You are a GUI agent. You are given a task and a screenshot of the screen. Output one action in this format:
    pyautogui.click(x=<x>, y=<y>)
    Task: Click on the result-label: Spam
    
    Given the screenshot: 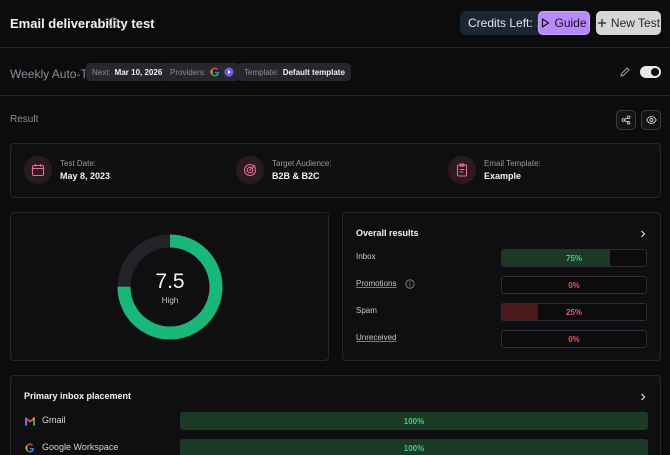 What is the action you would take?
    pyautogui.click(x=366, y=310)
    